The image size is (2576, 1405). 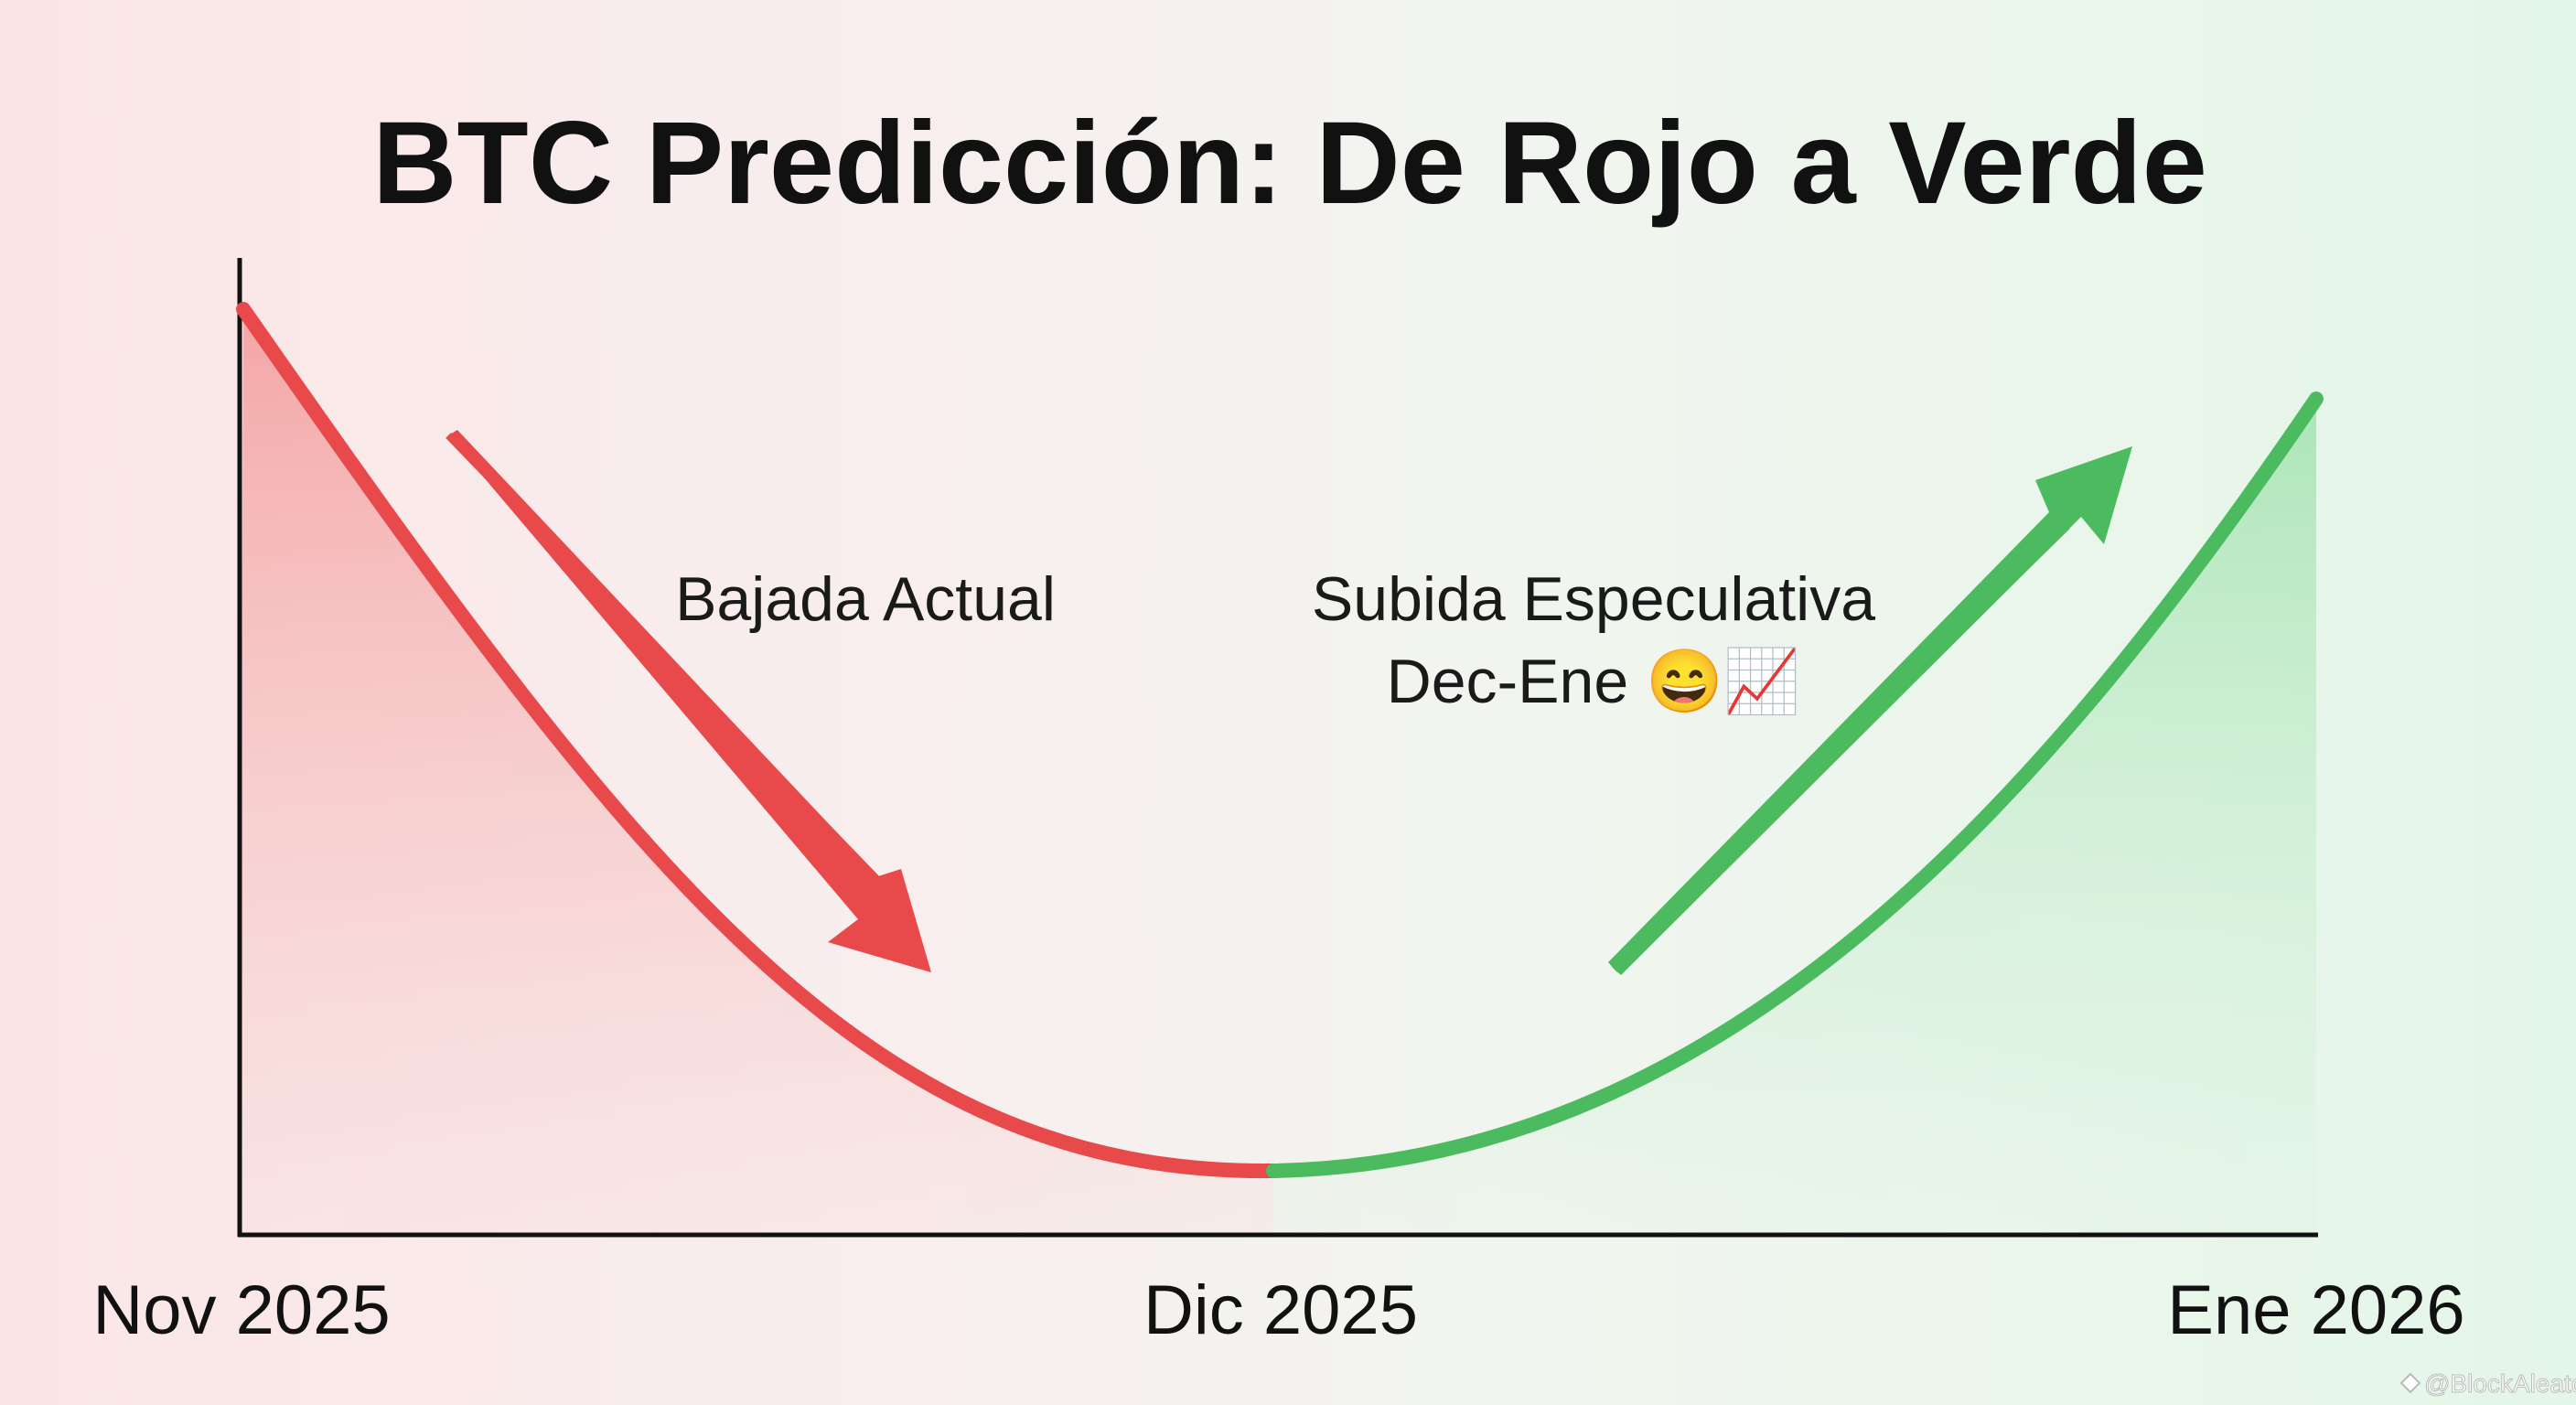 I want to click on rise-arrow-icon, so click(x=1870, y=710).